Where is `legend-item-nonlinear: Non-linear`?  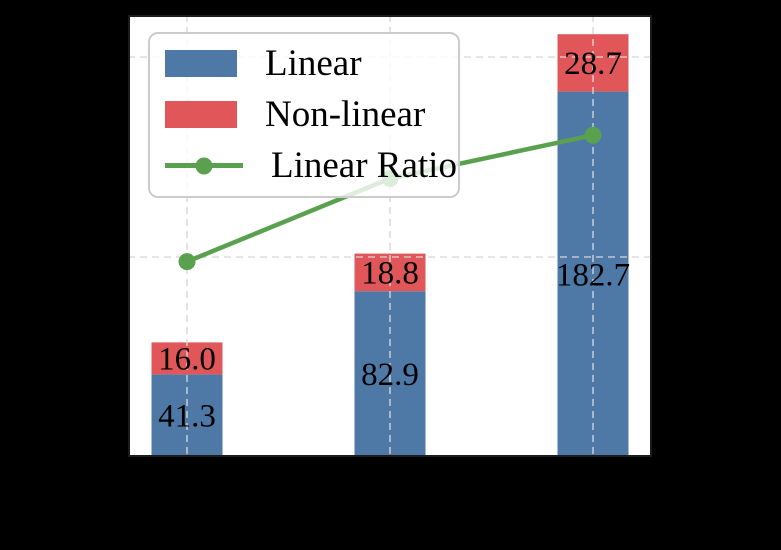 legend-item-nonlinear: Non-linear is located at coordinates (311, 114).